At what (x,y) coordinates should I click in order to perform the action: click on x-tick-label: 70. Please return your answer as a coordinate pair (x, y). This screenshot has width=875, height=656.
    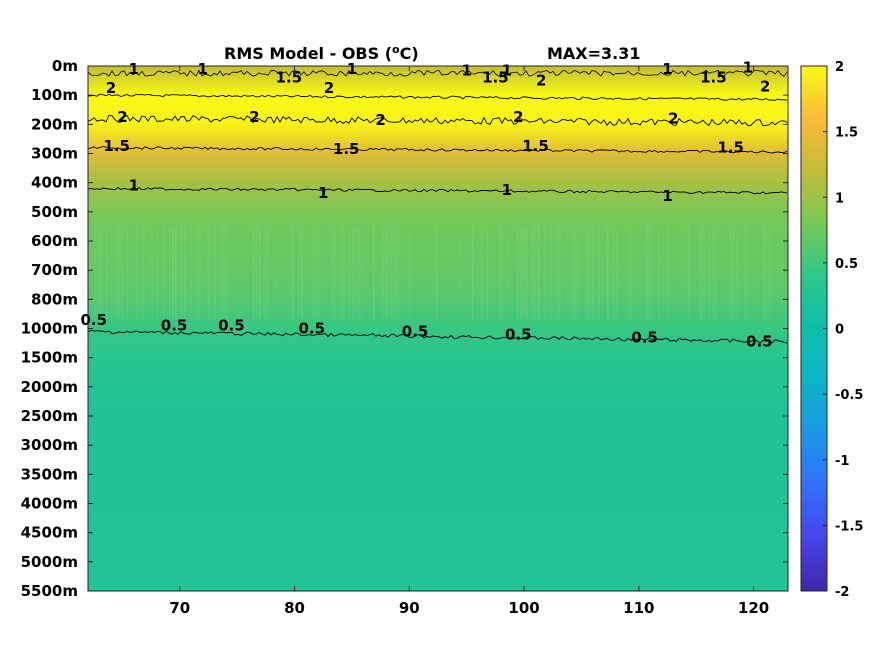
    Looking at the image, I should click on (179, 608).